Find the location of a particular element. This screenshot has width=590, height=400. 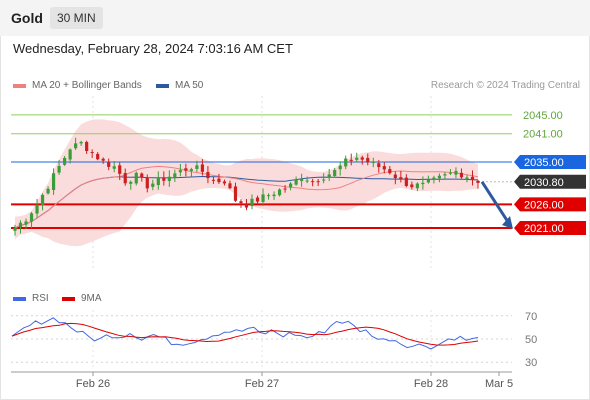

legend-ma50-label: MA 50 is located at coordinates (189, 85).